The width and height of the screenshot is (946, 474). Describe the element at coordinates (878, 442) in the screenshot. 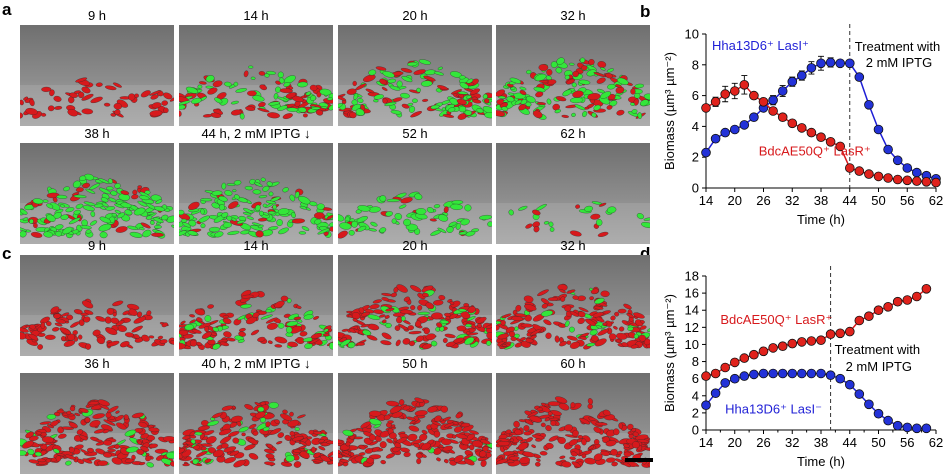

I see `x-tick-label: 50` at that location.